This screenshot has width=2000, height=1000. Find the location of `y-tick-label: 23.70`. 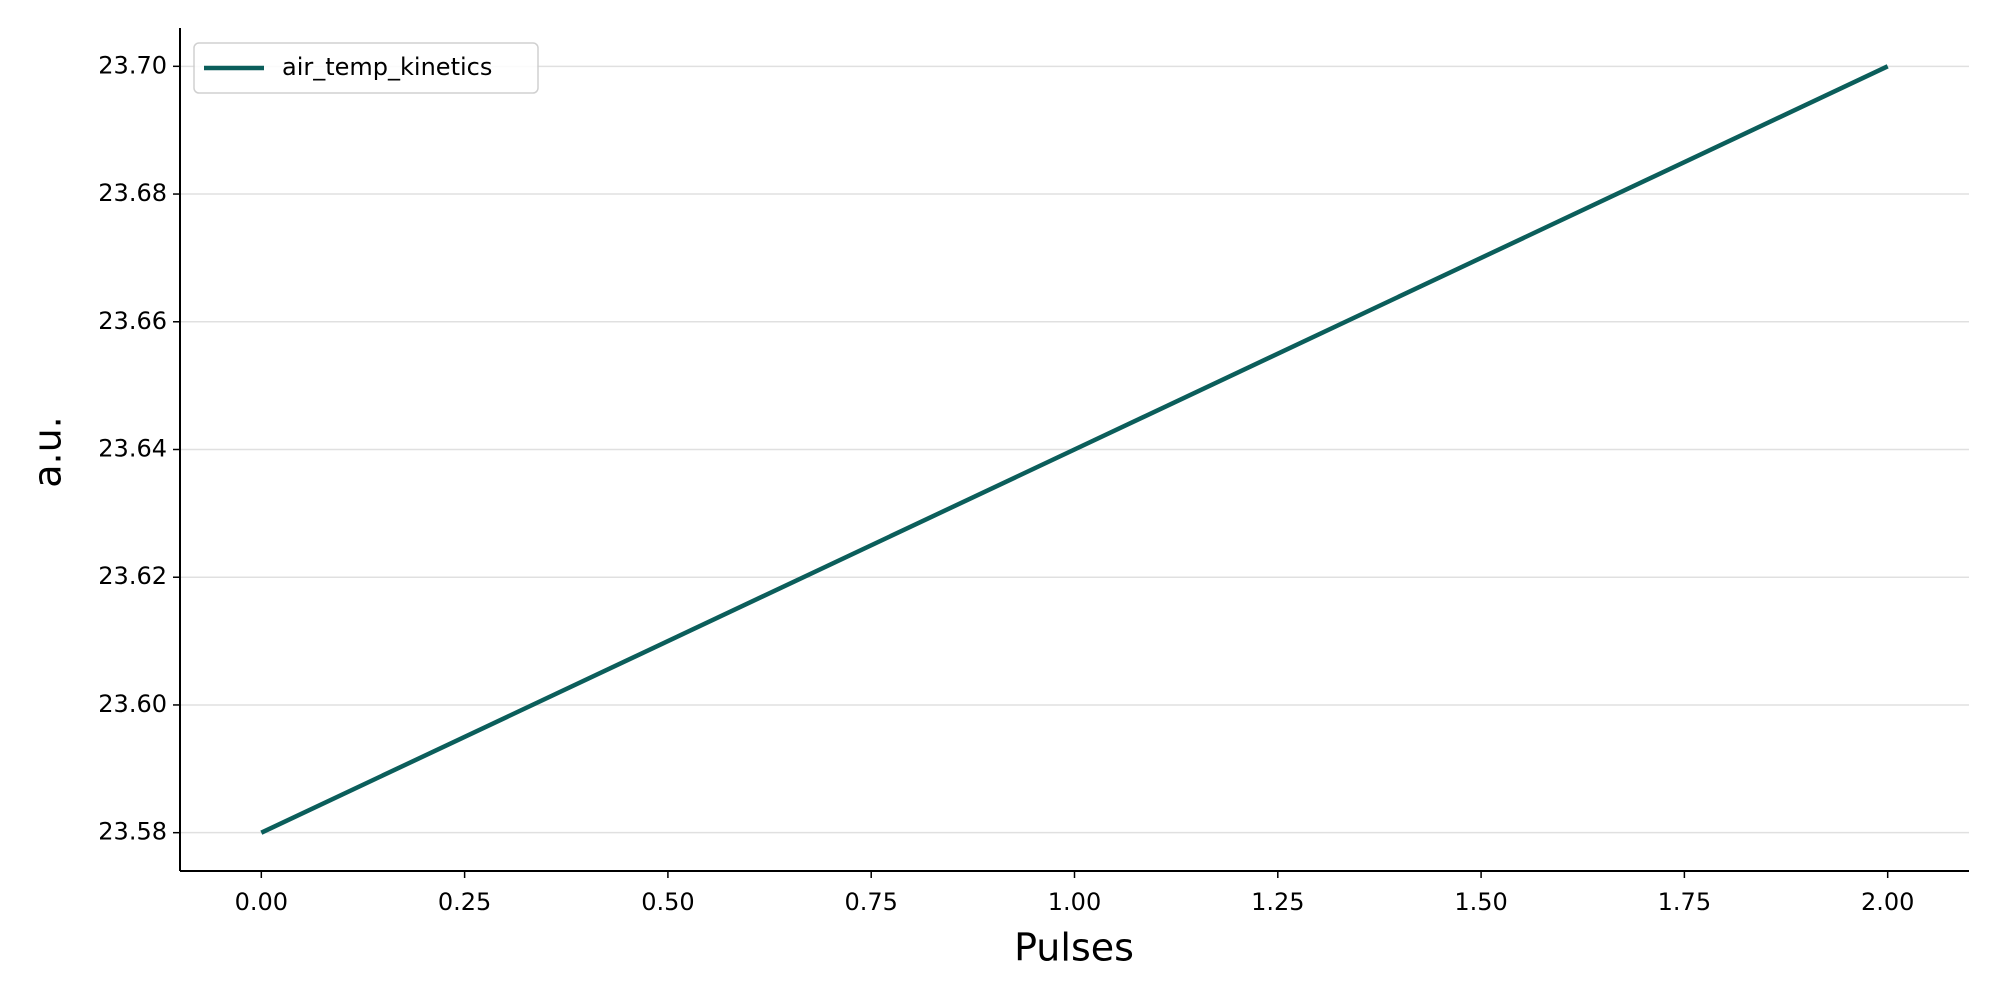

y-tick-label: 23.70 is located at coordinates (132, 65).